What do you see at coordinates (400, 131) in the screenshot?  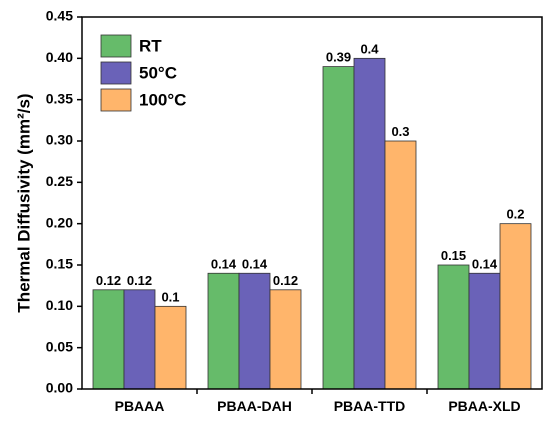 I see `data-label: 0.3` at bounding box center [400, 131].